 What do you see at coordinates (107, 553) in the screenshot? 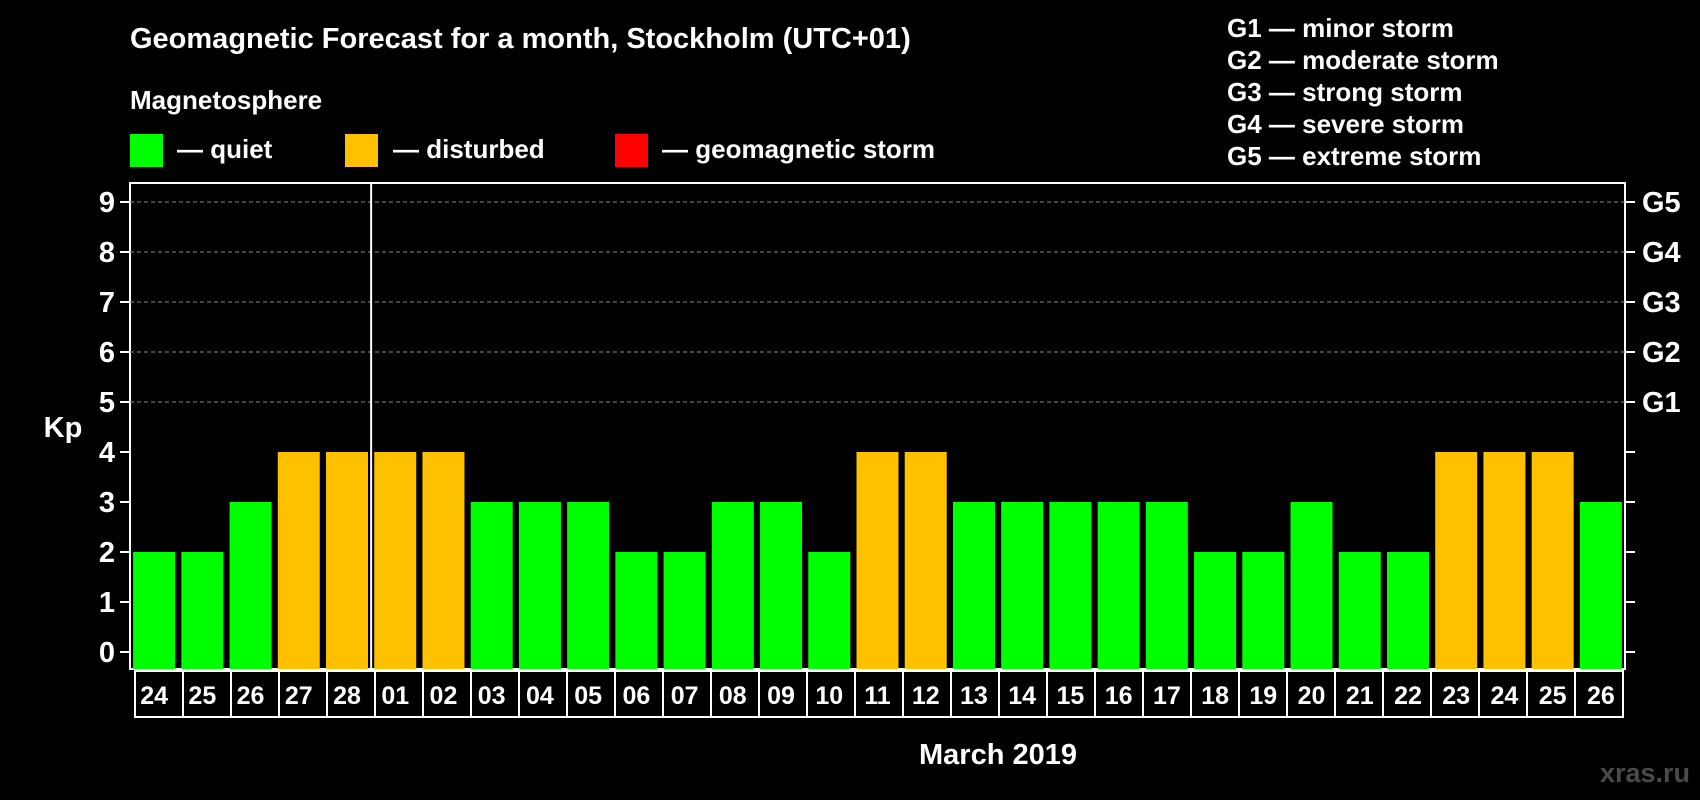
I see `y-tick-label: 2` at bounding box center [107, 553].